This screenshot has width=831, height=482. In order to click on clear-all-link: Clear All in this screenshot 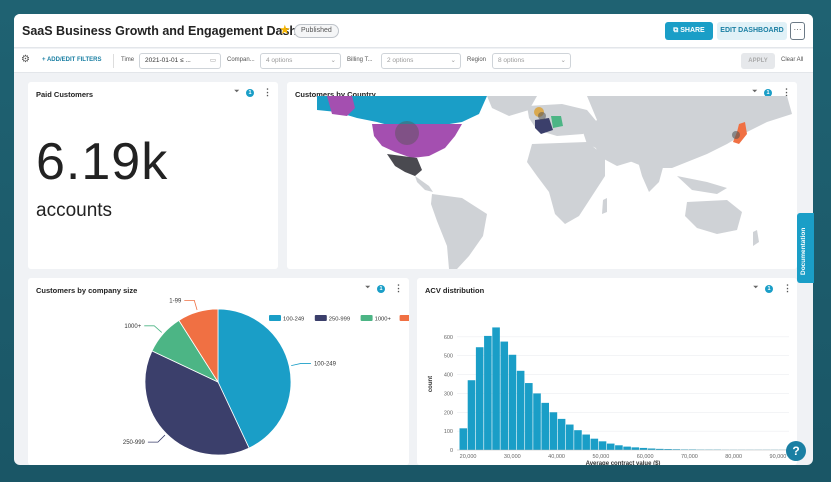, I will do `click(792, 60)`.